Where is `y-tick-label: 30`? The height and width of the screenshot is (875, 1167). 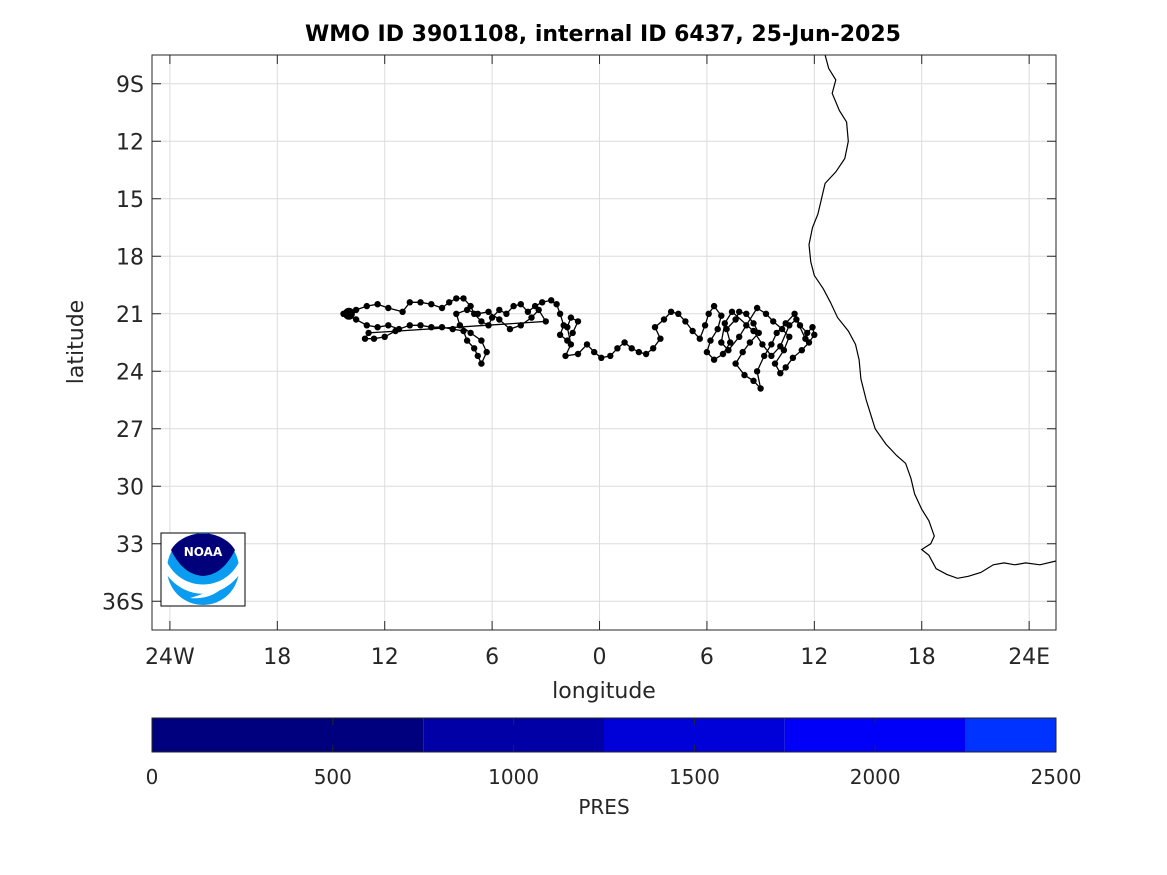
y-tick-label: 30 is located at coordinates (130, 487).